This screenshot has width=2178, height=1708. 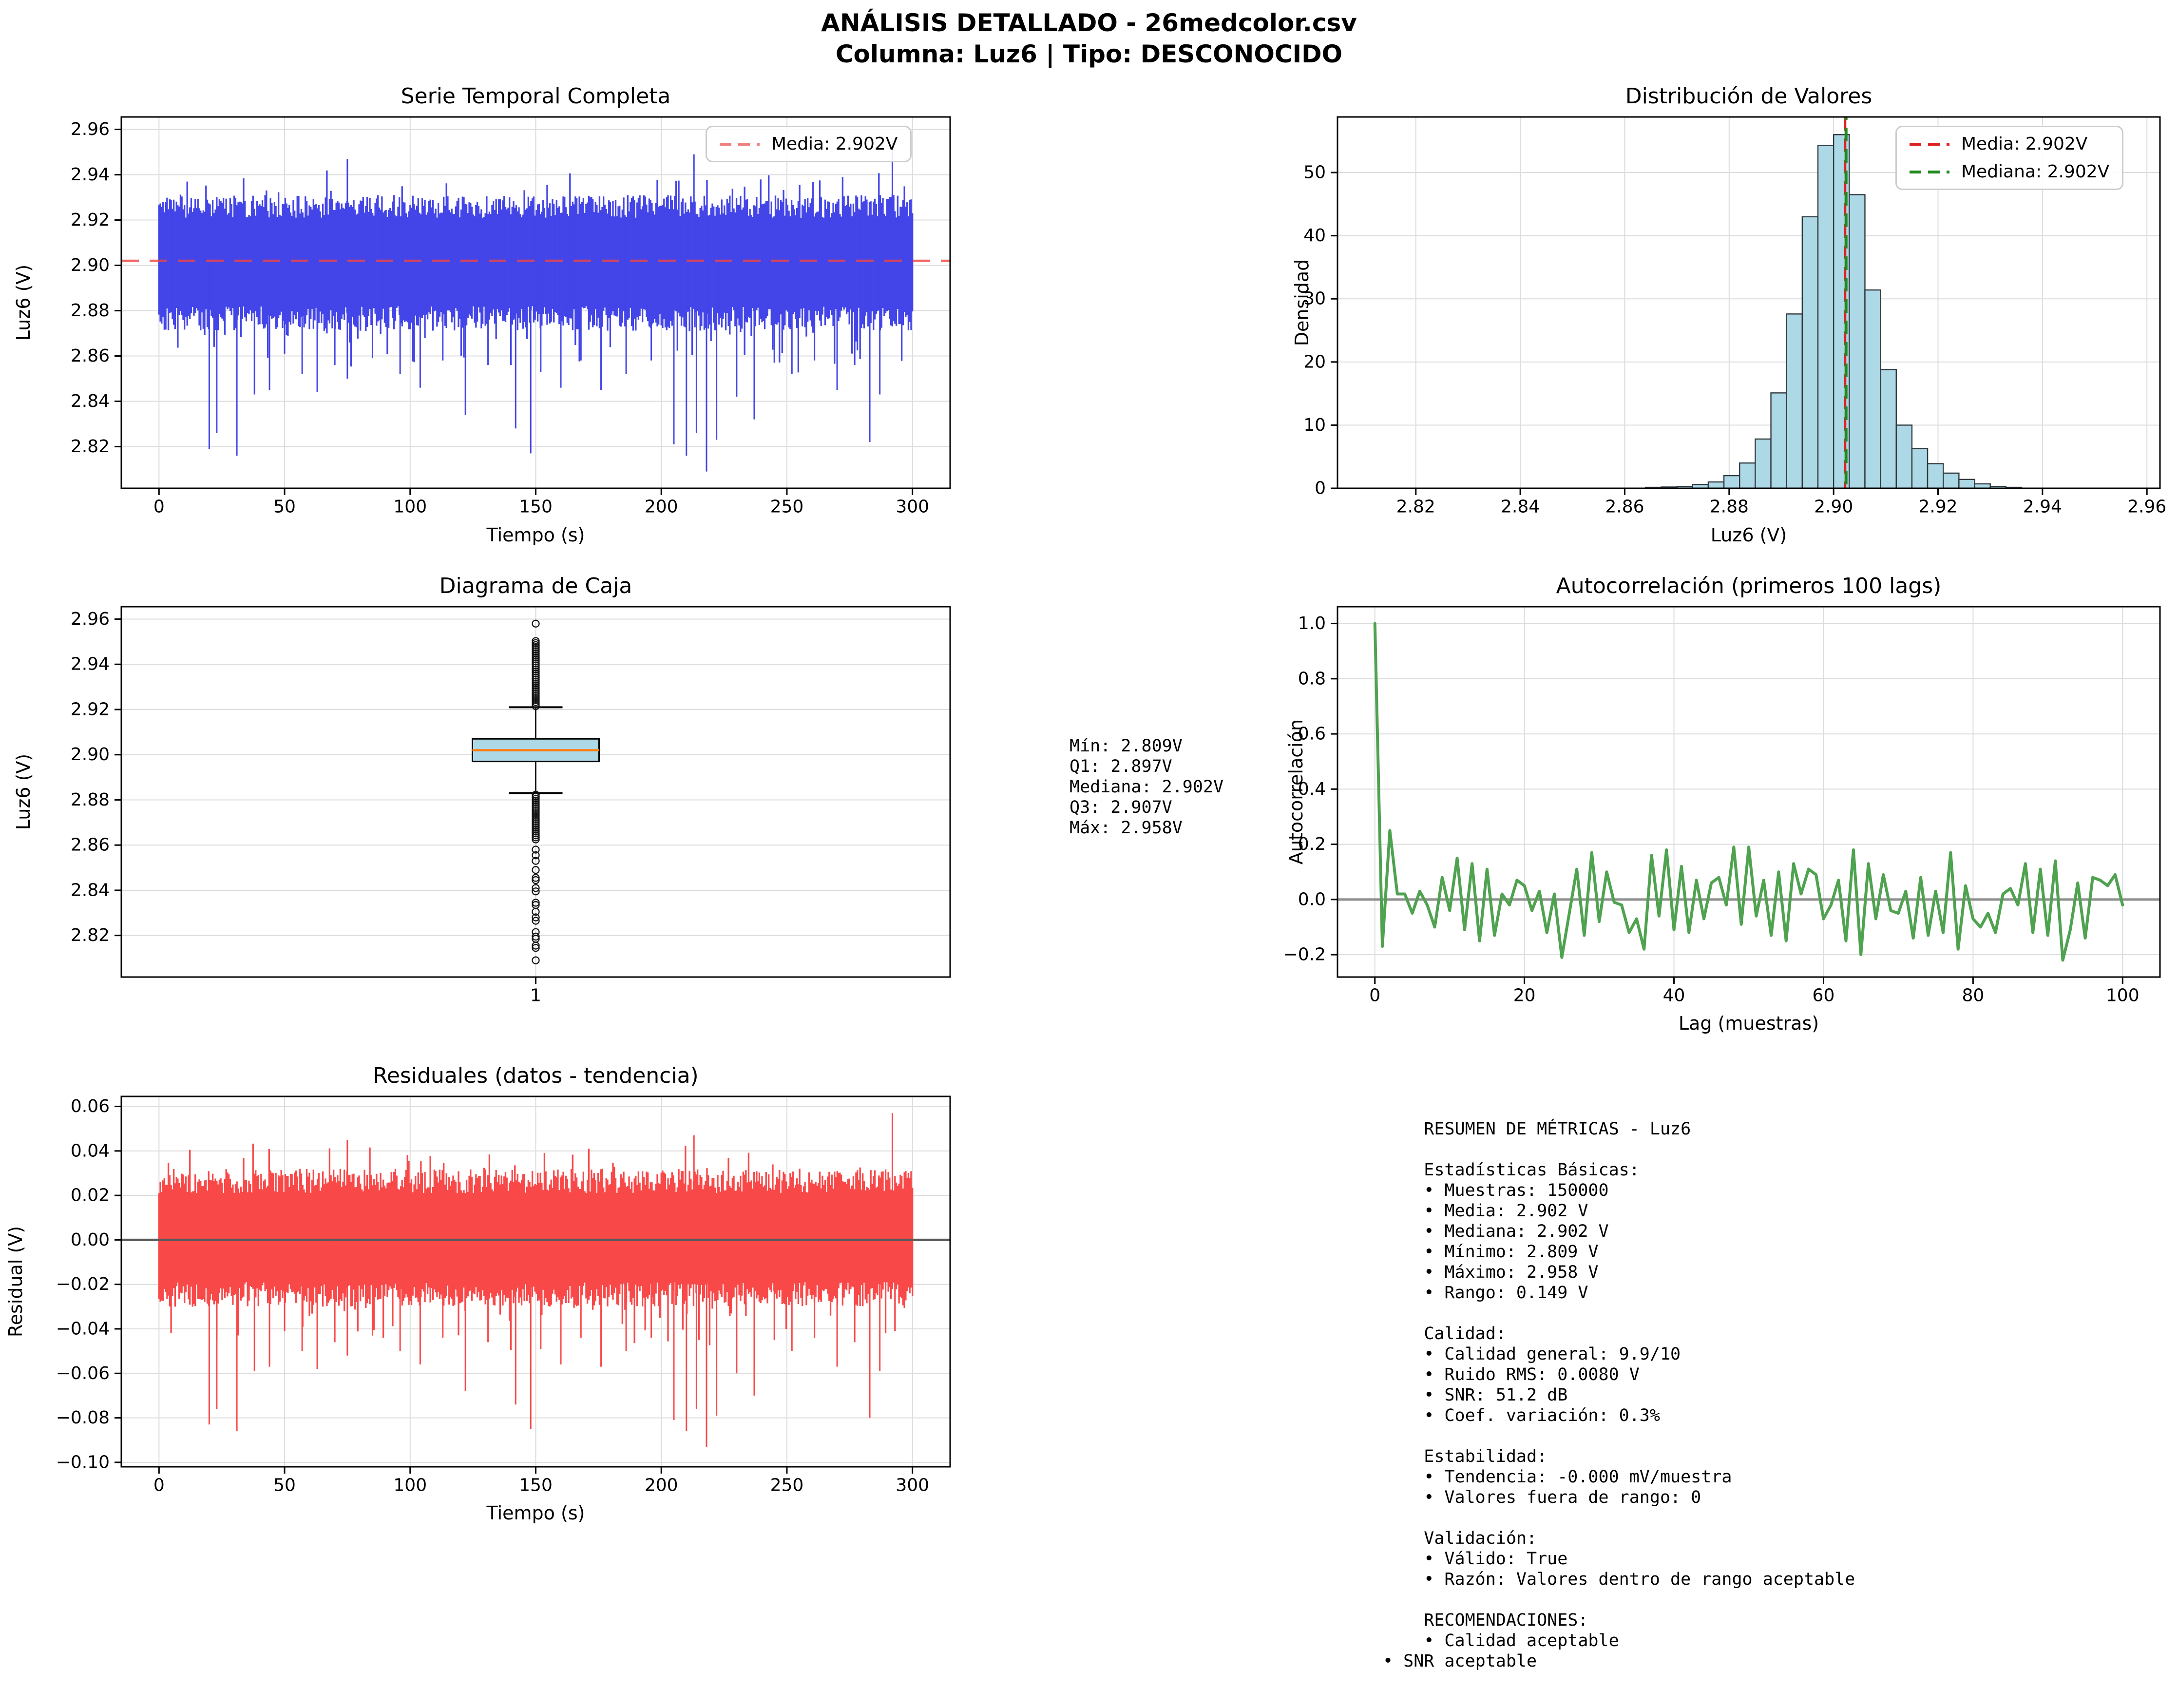 I want to click on residuals-ylabel: Residual (V), so click(x=16, y=1282).